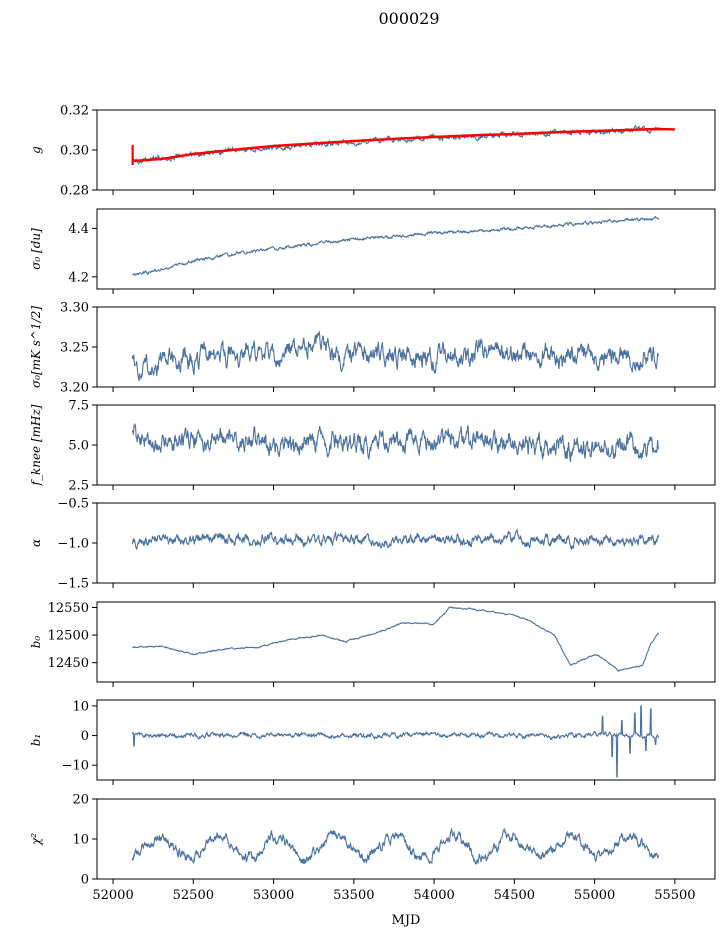 Image resolution: width=725 pixels, height=936 pixels. What do you see at coordinates (78, 446) in the screenshot?
I see `y-tick-label: 5.0` at bounding box center [78, 446].